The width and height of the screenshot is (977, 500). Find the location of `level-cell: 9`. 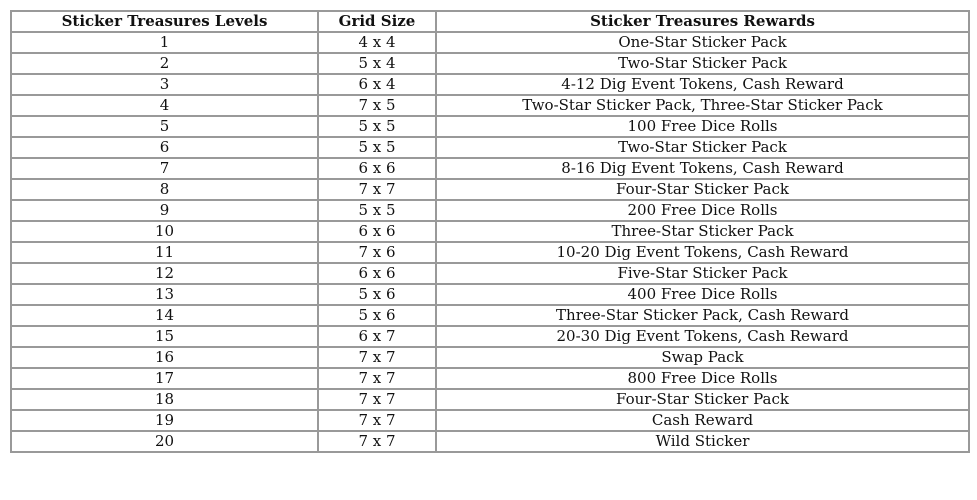

level-cell: 9 is located at coordinates (164, 210).